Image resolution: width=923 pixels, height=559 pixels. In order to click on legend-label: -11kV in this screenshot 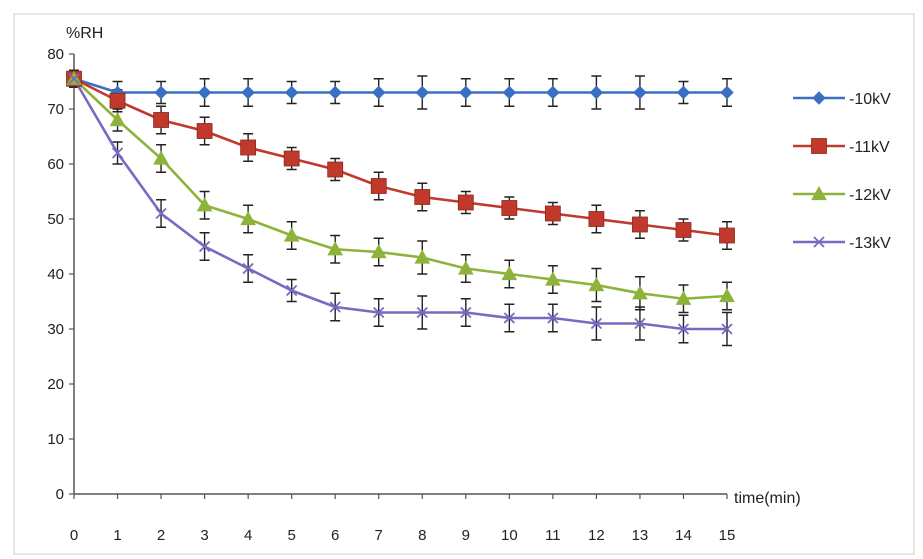, I will do `click(869, 147)`.